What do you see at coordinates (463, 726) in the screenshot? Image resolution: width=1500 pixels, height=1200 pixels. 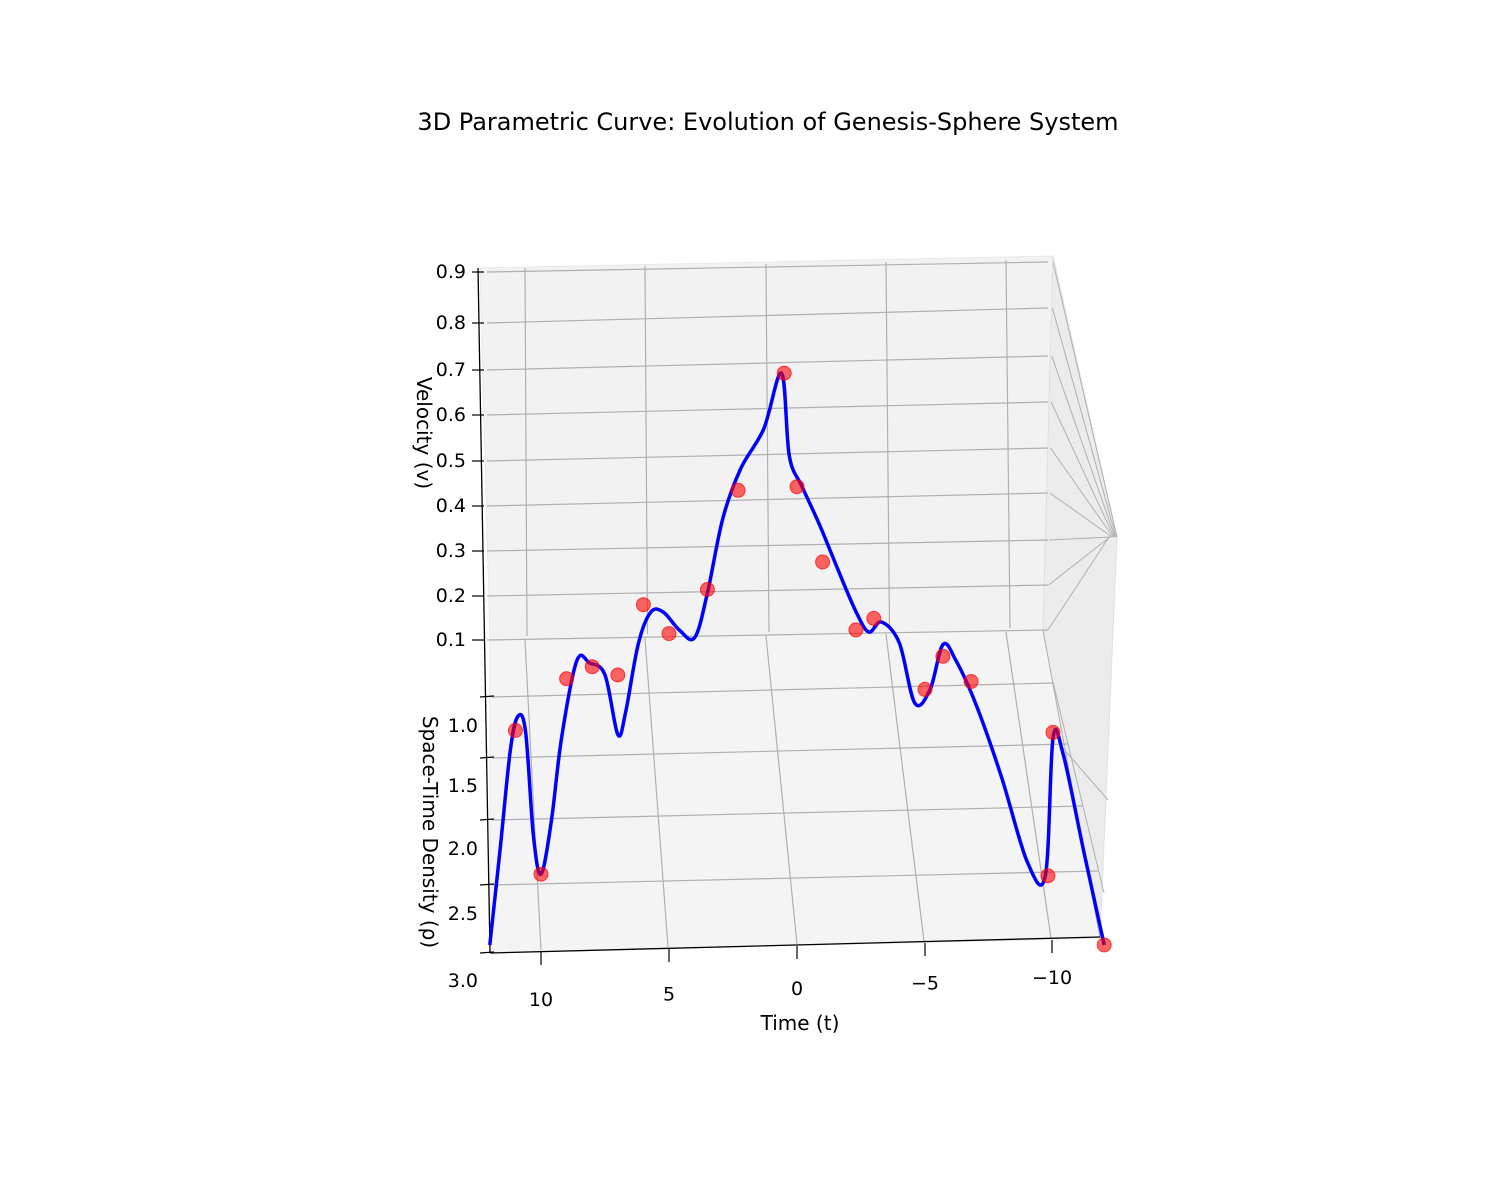 I see `y-tick-label: 1.0` at bounding box center [463, 726].